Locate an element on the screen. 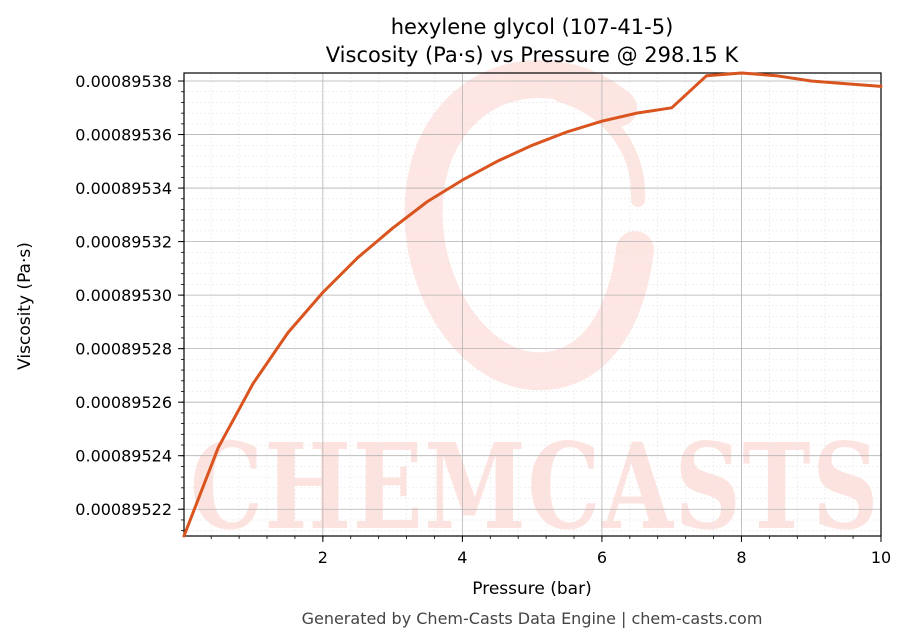 This screenshot has width=909, height=644. y-tick-label: 0.00089536 is located at coordinates (123, 135).